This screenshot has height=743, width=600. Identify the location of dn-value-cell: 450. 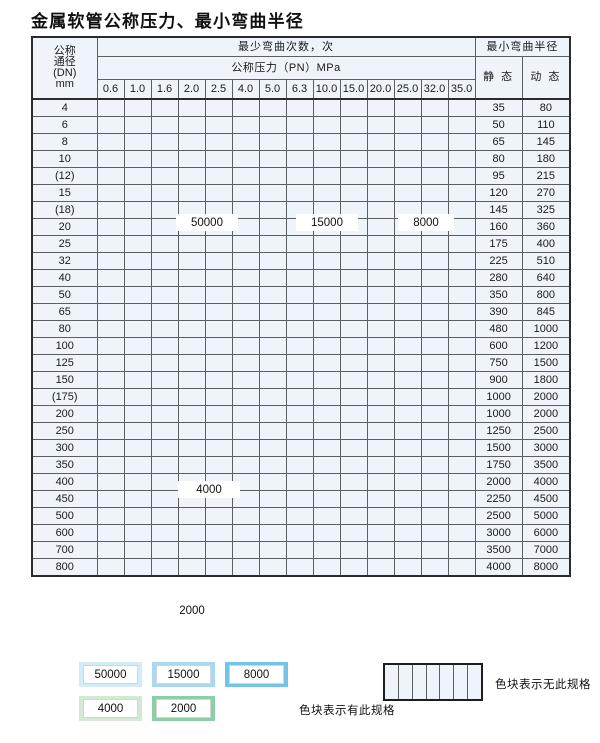
(64, 499).